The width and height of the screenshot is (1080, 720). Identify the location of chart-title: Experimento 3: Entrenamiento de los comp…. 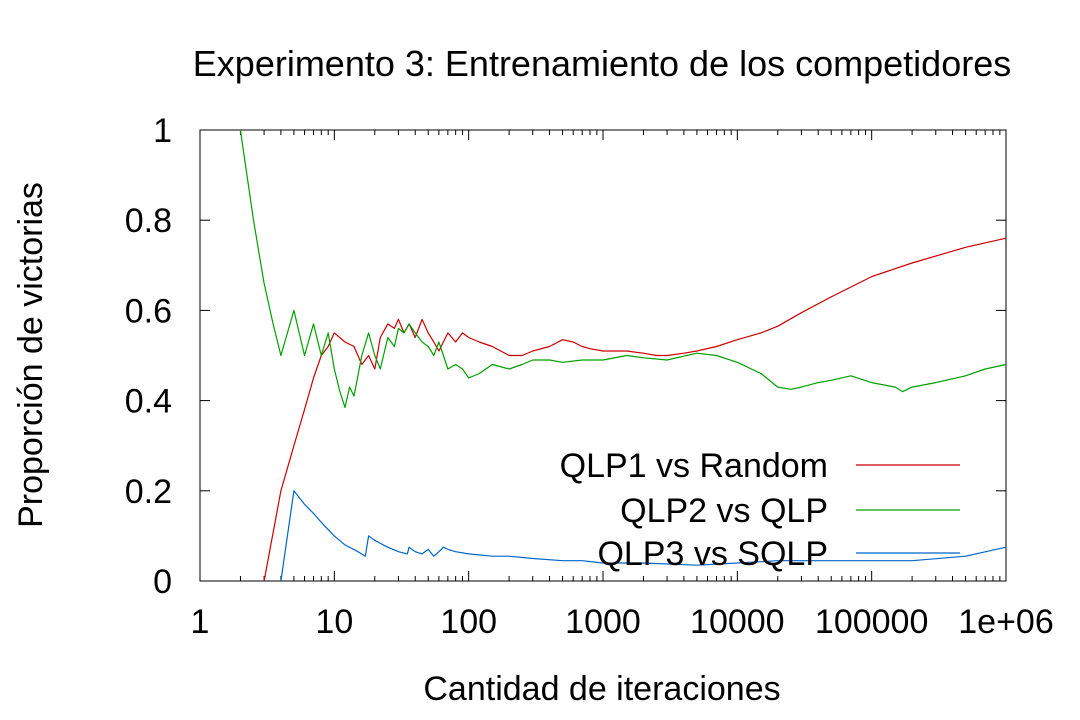
(602, 63).